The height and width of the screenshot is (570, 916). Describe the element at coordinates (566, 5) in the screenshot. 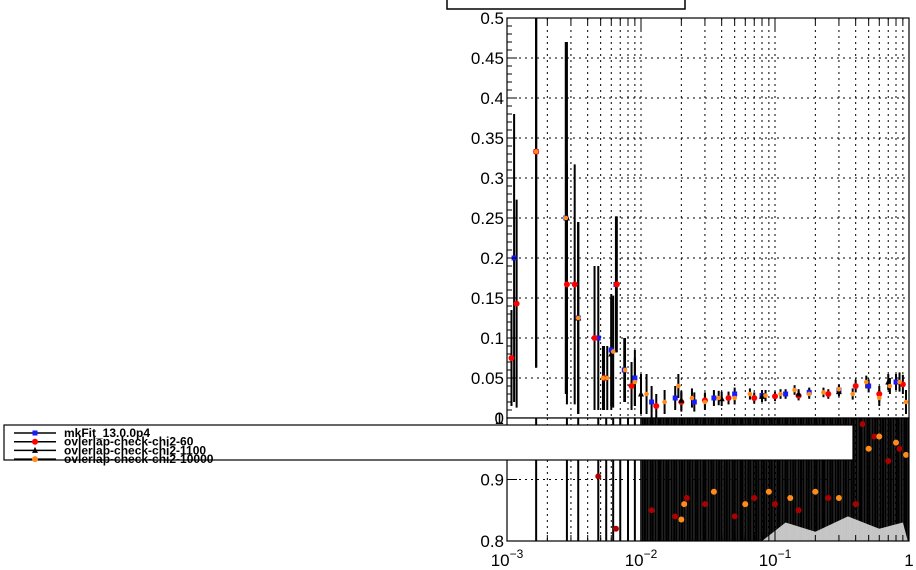

I see `title-box` at that location.